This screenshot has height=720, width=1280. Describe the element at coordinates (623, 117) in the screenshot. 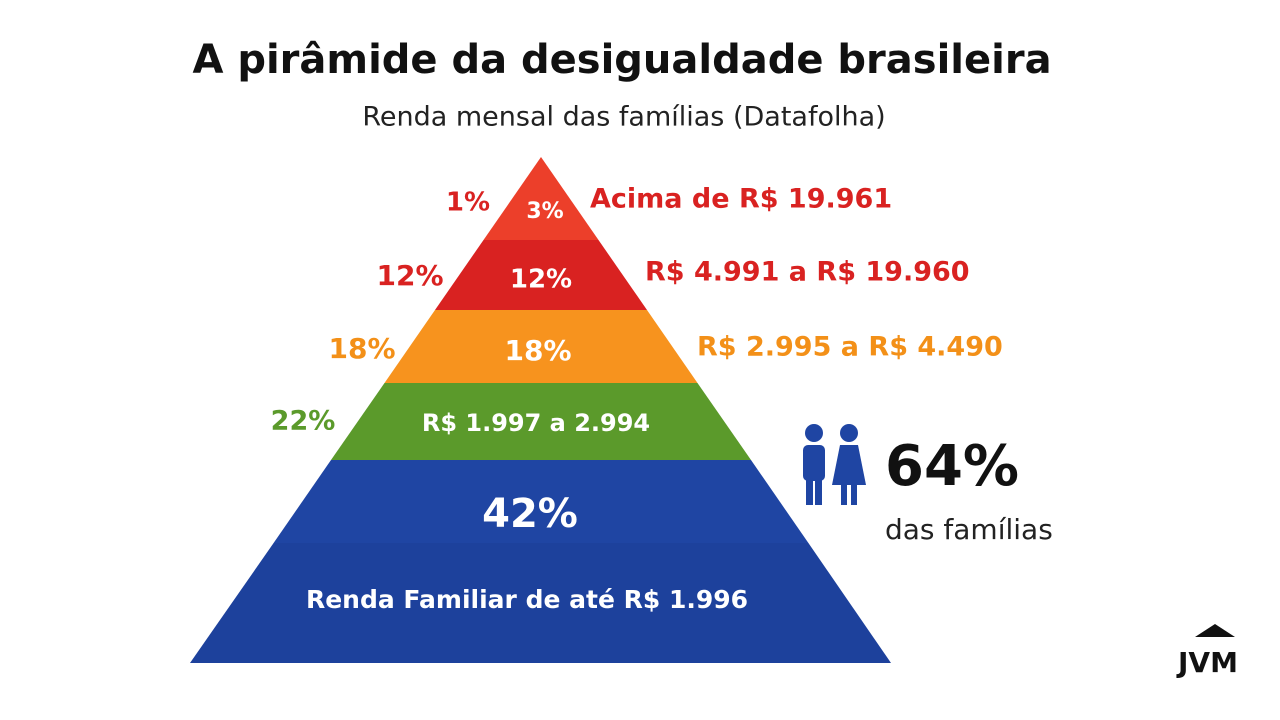

I see `subtitle: Renda mensal das famílias (Datafolha)` at that location.